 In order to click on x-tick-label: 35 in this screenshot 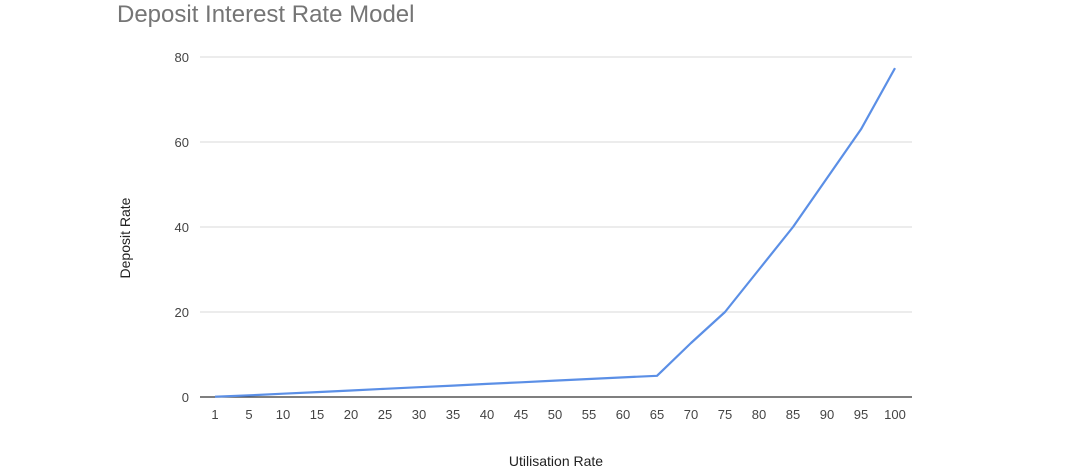, I will do `click(453, 414)`.